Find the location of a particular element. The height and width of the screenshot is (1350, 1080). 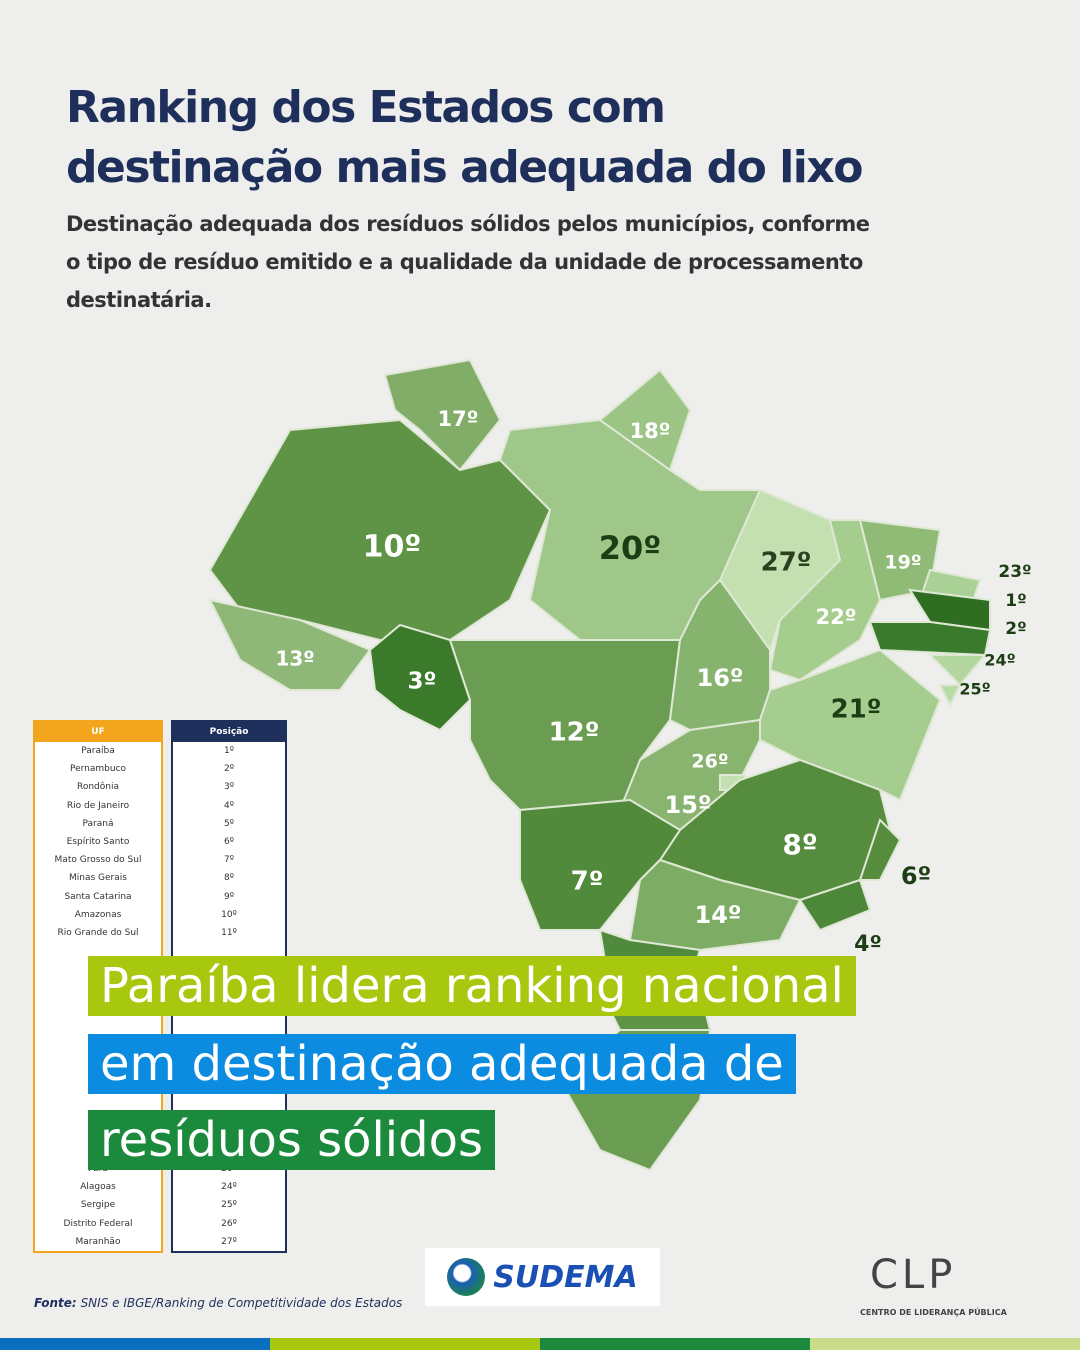

table-header: UF is located at coordinates (98, 732).